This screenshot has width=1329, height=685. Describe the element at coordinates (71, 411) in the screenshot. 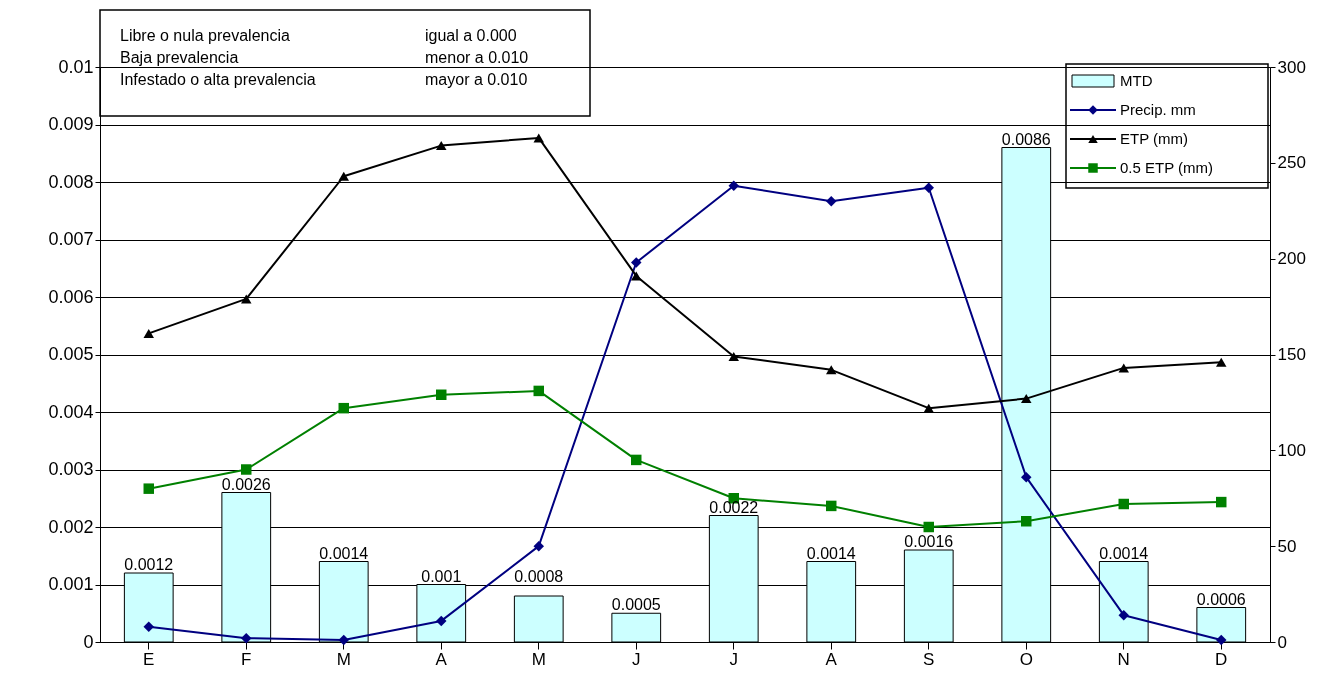

I see `y-tick-label: 0.004` at that location.